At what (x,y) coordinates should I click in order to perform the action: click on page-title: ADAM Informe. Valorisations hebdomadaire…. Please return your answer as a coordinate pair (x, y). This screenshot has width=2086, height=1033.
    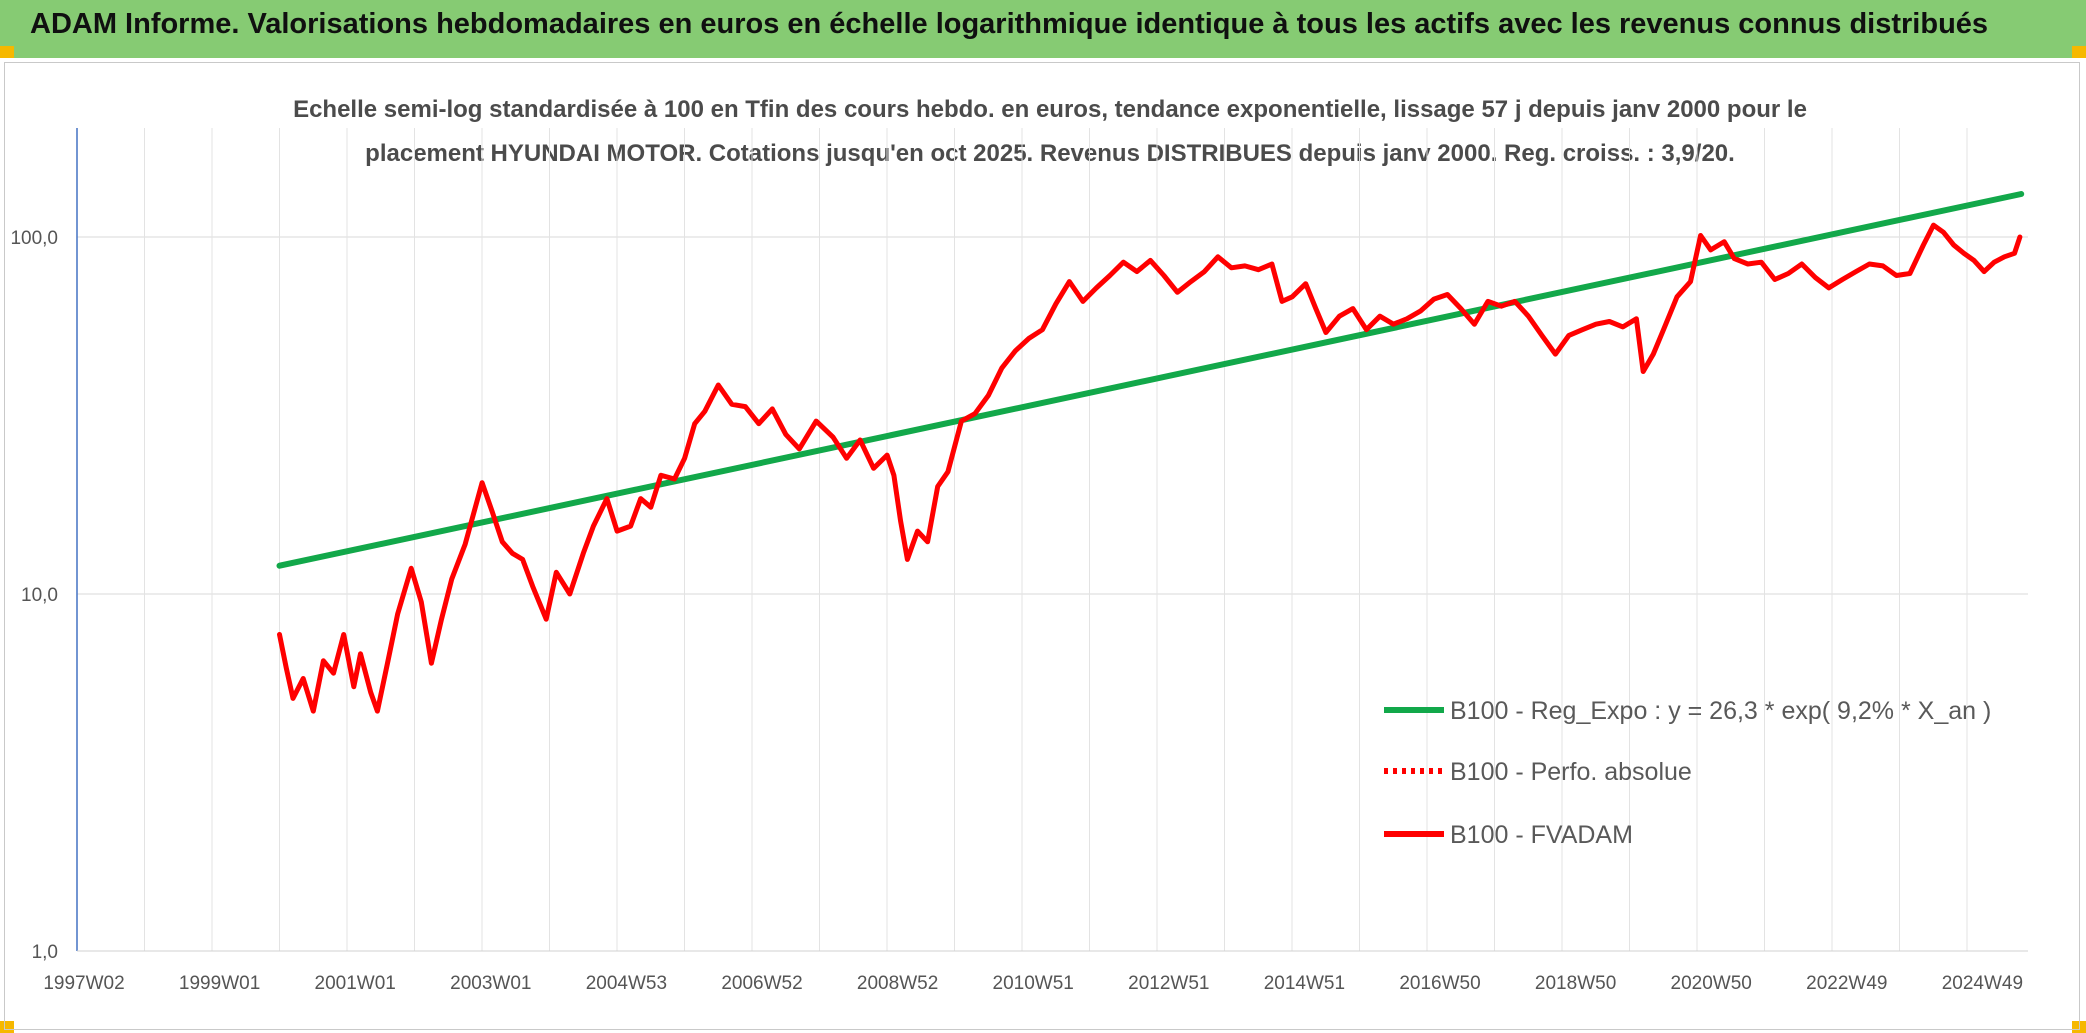
    Looking at the image, I should click on (1009, 24).